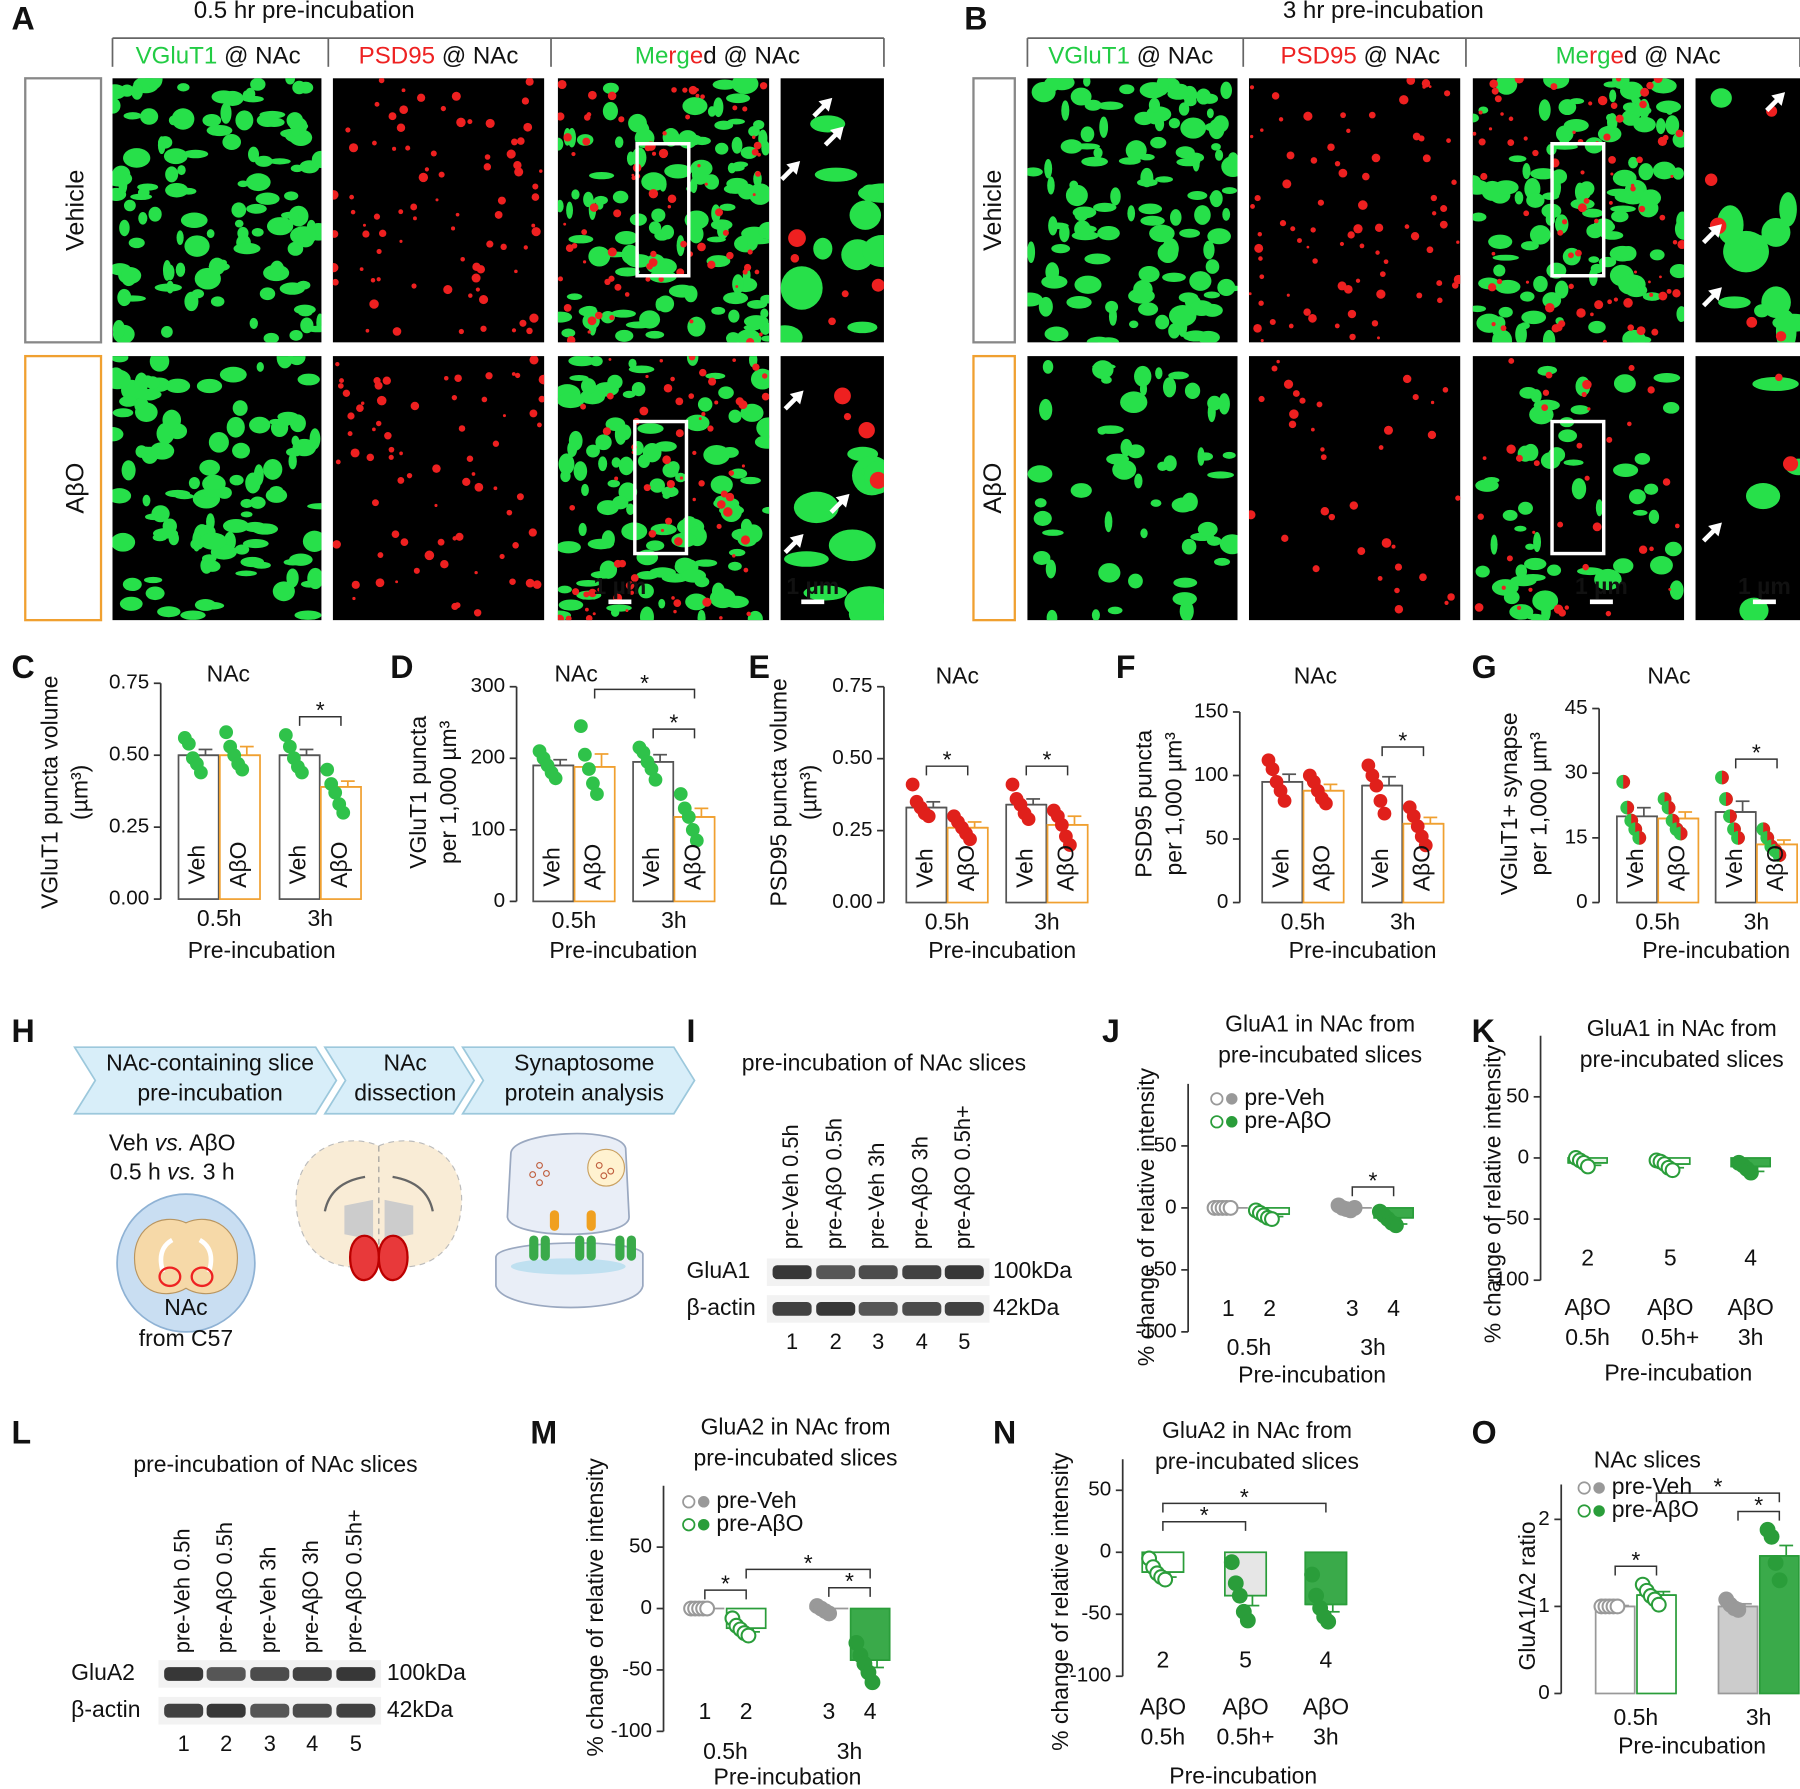  I want to click on y-tick-label: 45, so click(1576, 707).